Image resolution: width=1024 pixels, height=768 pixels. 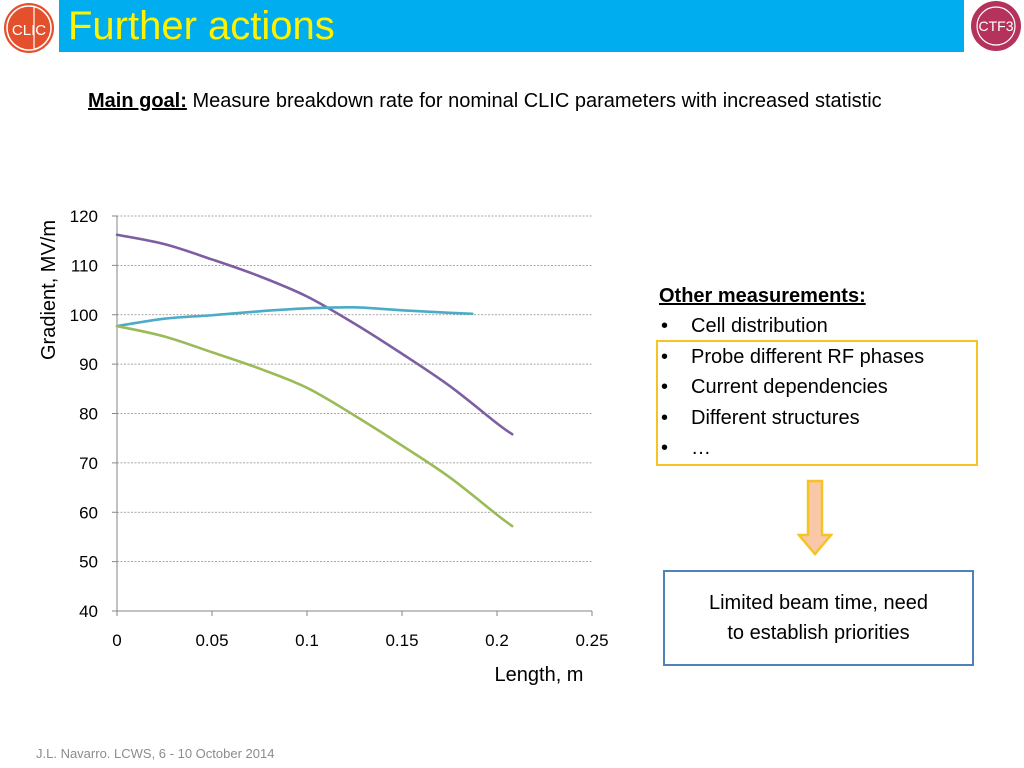 I want to click on limited-line-2: to establish priorities, so click(x=818, y=633).